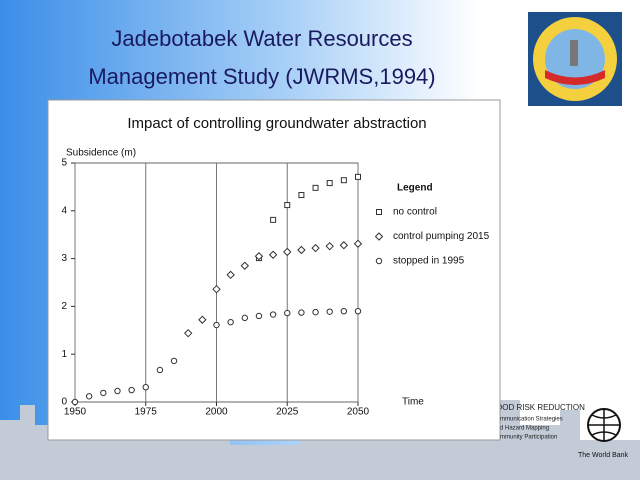 The height and width of the screenshot is (480, 640). I want to click on y-tick-label: 3, so click(64, 258).